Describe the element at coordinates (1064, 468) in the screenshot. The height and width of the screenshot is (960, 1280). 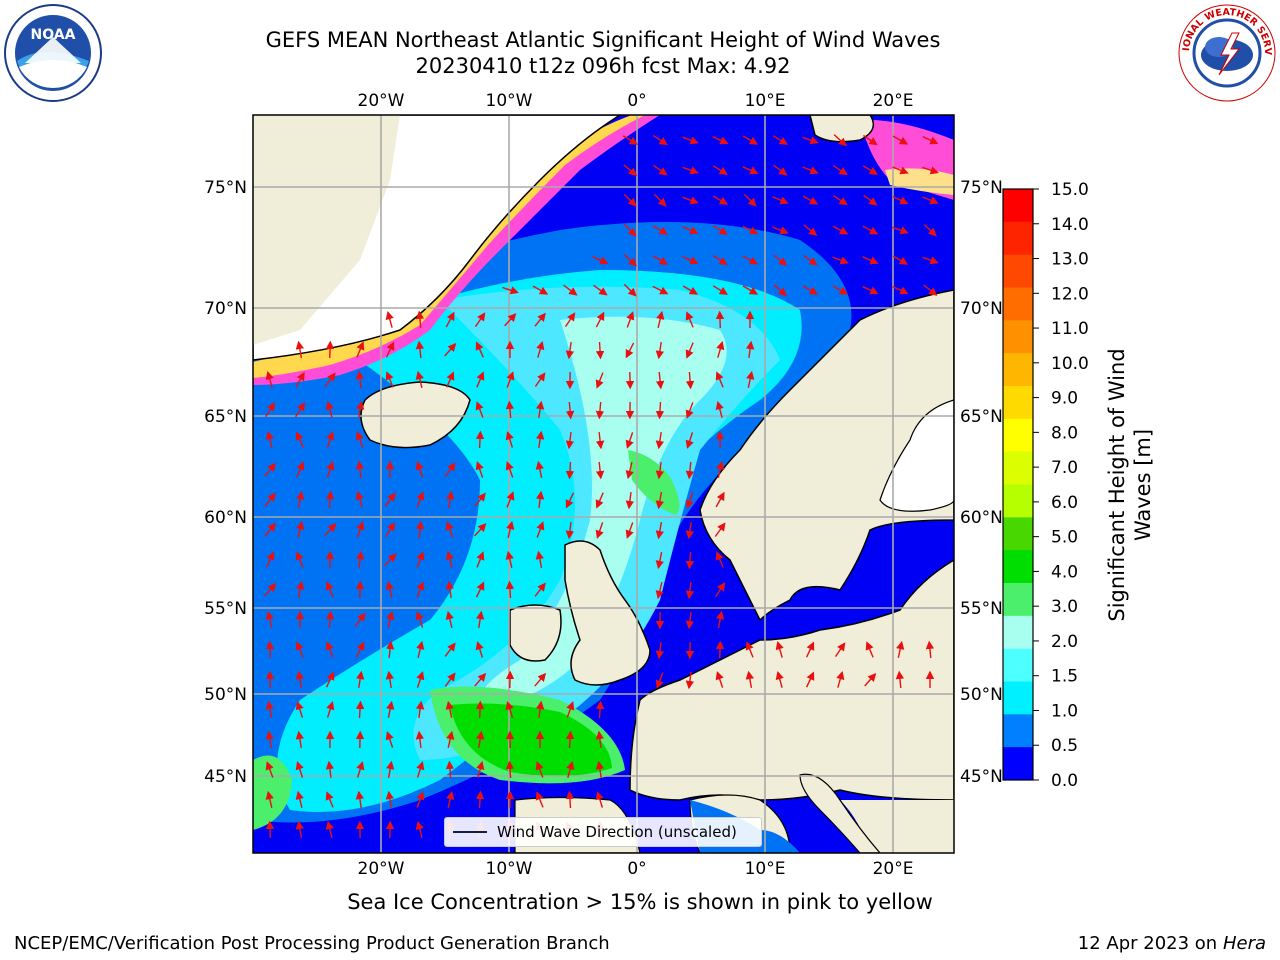
I see `colorbar-tick-label: 7.0` at that location.